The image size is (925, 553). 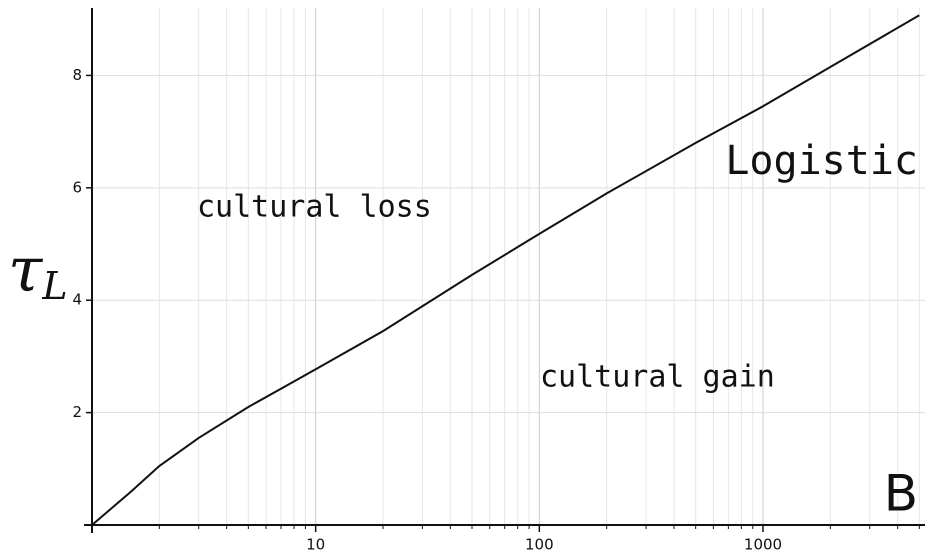 I want to click on y-tick-label: 6, so click(x=77, y=187).